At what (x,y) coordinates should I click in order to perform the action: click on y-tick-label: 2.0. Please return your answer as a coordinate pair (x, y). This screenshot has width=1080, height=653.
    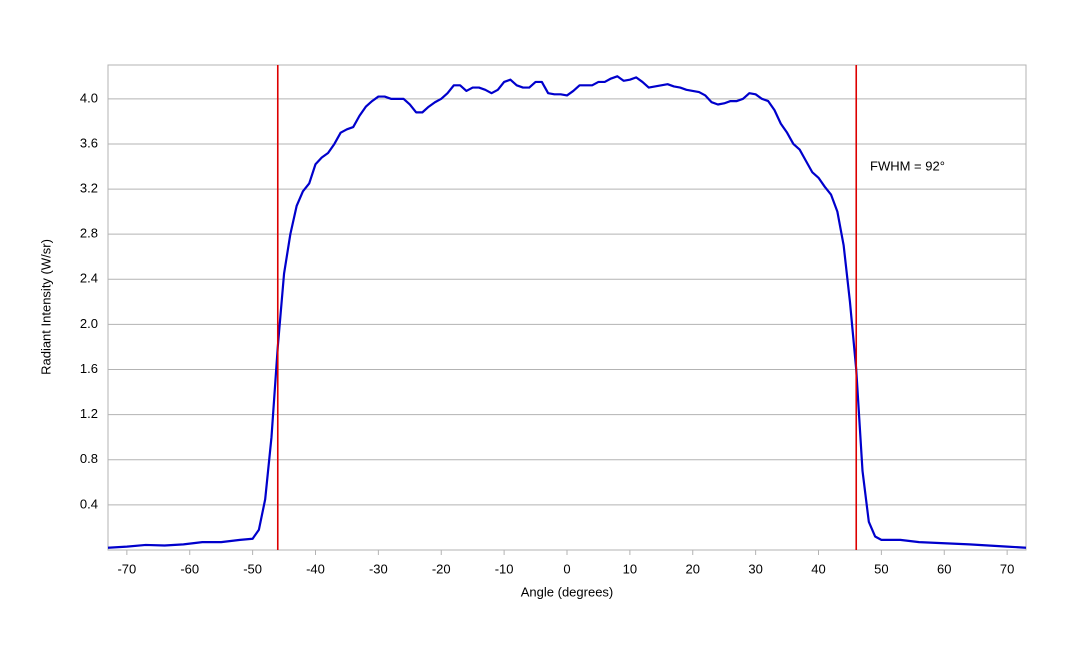
    Looking at the image, I should click on (89, 323).